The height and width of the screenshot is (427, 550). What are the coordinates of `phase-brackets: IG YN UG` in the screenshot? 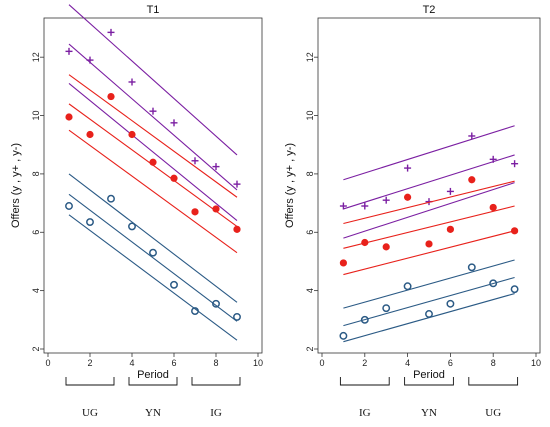 It's located at (429, 398).